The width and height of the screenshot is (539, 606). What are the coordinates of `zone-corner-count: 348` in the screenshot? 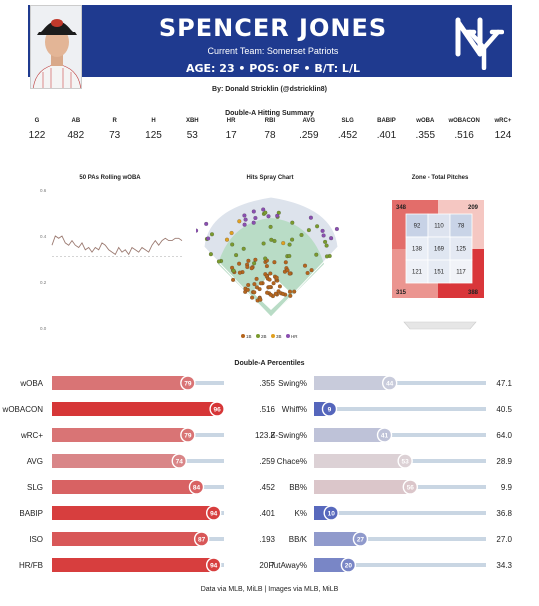 It's located at (401, 208).